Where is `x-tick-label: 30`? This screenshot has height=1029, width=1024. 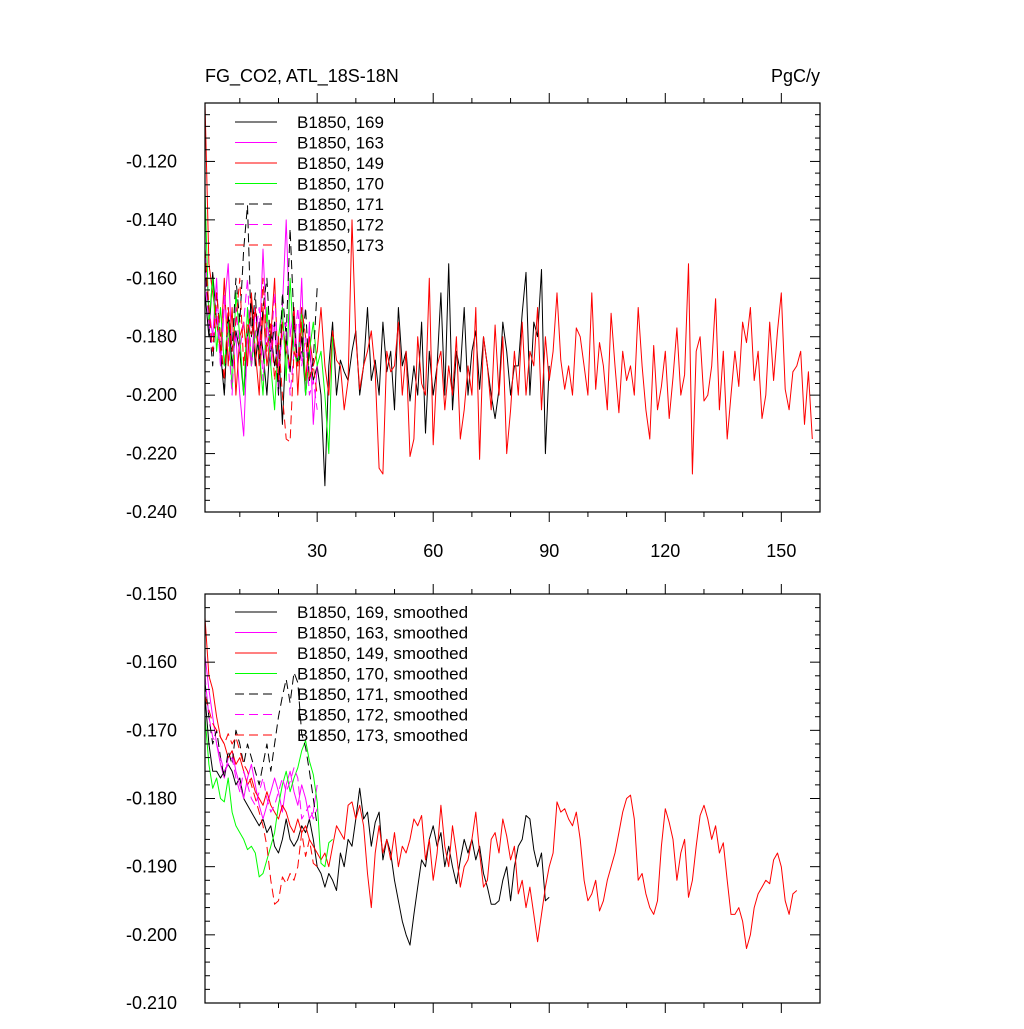
x-tick-label: 30 is located at coordinates (317, 551).